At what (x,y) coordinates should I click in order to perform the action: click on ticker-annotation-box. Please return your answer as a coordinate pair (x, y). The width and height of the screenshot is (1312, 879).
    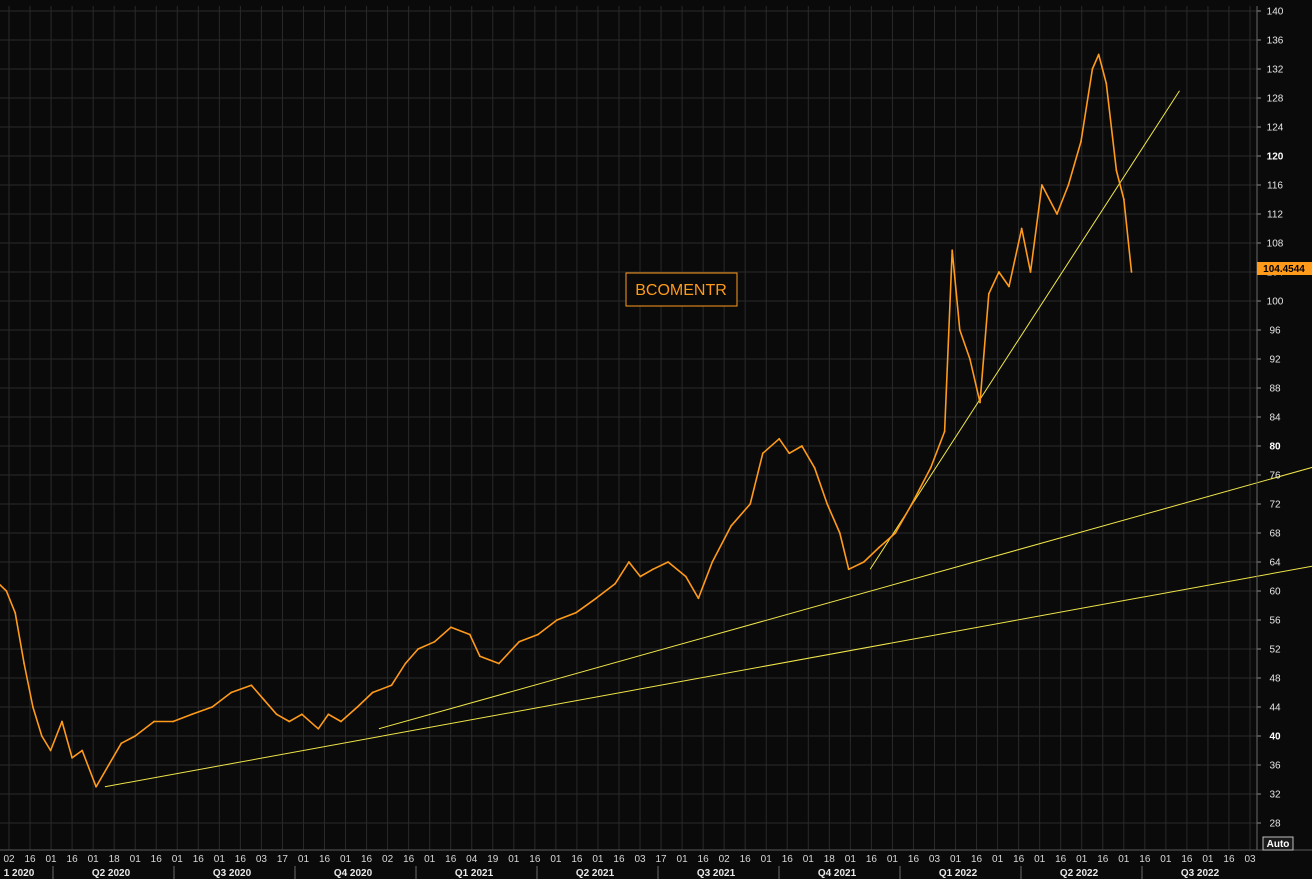
    Looking at the image, I should click on (681, 289).